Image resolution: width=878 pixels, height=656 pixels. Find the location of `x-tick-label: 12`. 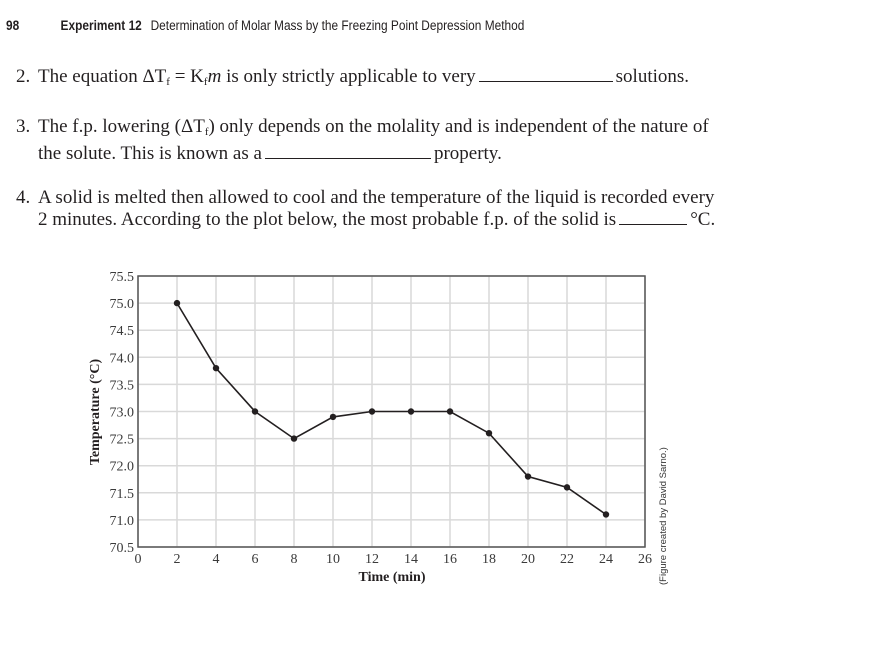

x-tick-label: 12 is located at coordinates (372, 559).